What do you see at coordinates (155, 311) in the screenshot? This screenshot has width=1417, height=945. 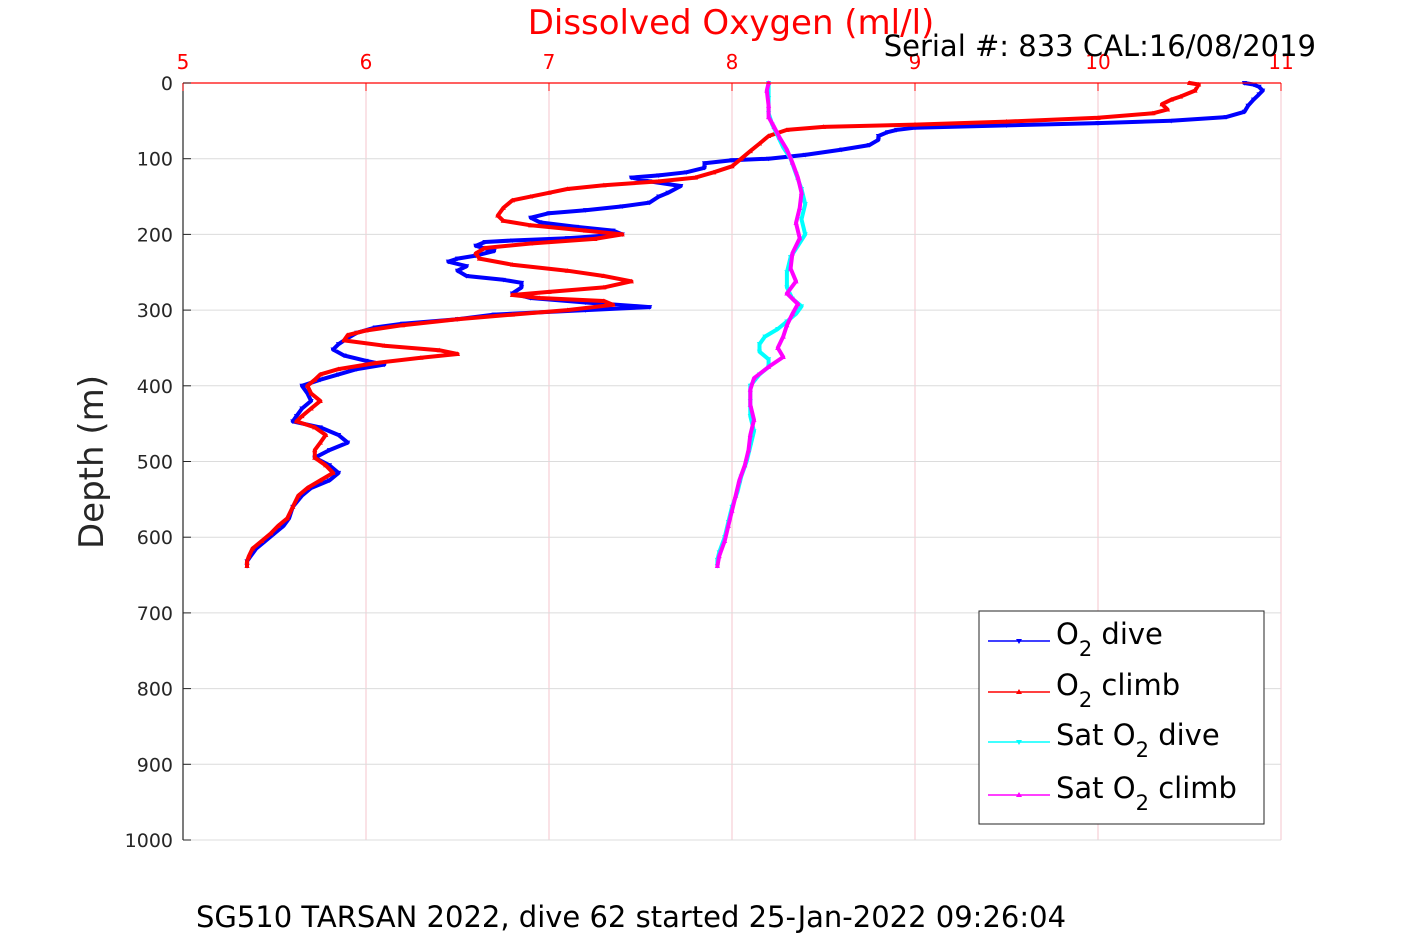 I see `y-tick-label: 300` at bounding box center [155, 311].